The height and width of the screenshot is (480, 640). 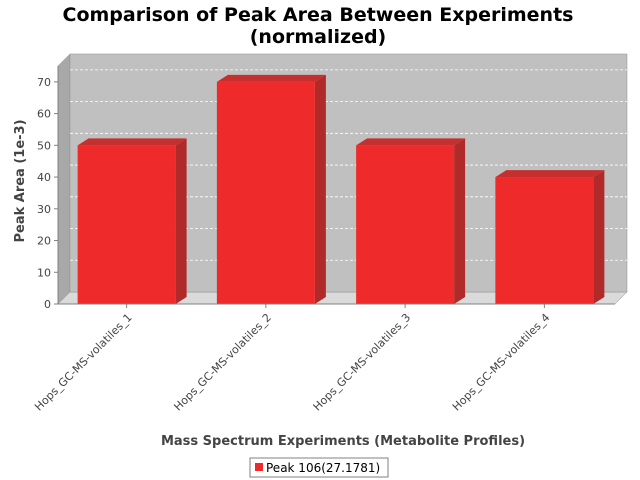 What do you see at coordinates (83, 362) in the screenshot?
I see `x-tick-label: Hops_GC-MS-volatiles_1` at bounding box center [83, 362].